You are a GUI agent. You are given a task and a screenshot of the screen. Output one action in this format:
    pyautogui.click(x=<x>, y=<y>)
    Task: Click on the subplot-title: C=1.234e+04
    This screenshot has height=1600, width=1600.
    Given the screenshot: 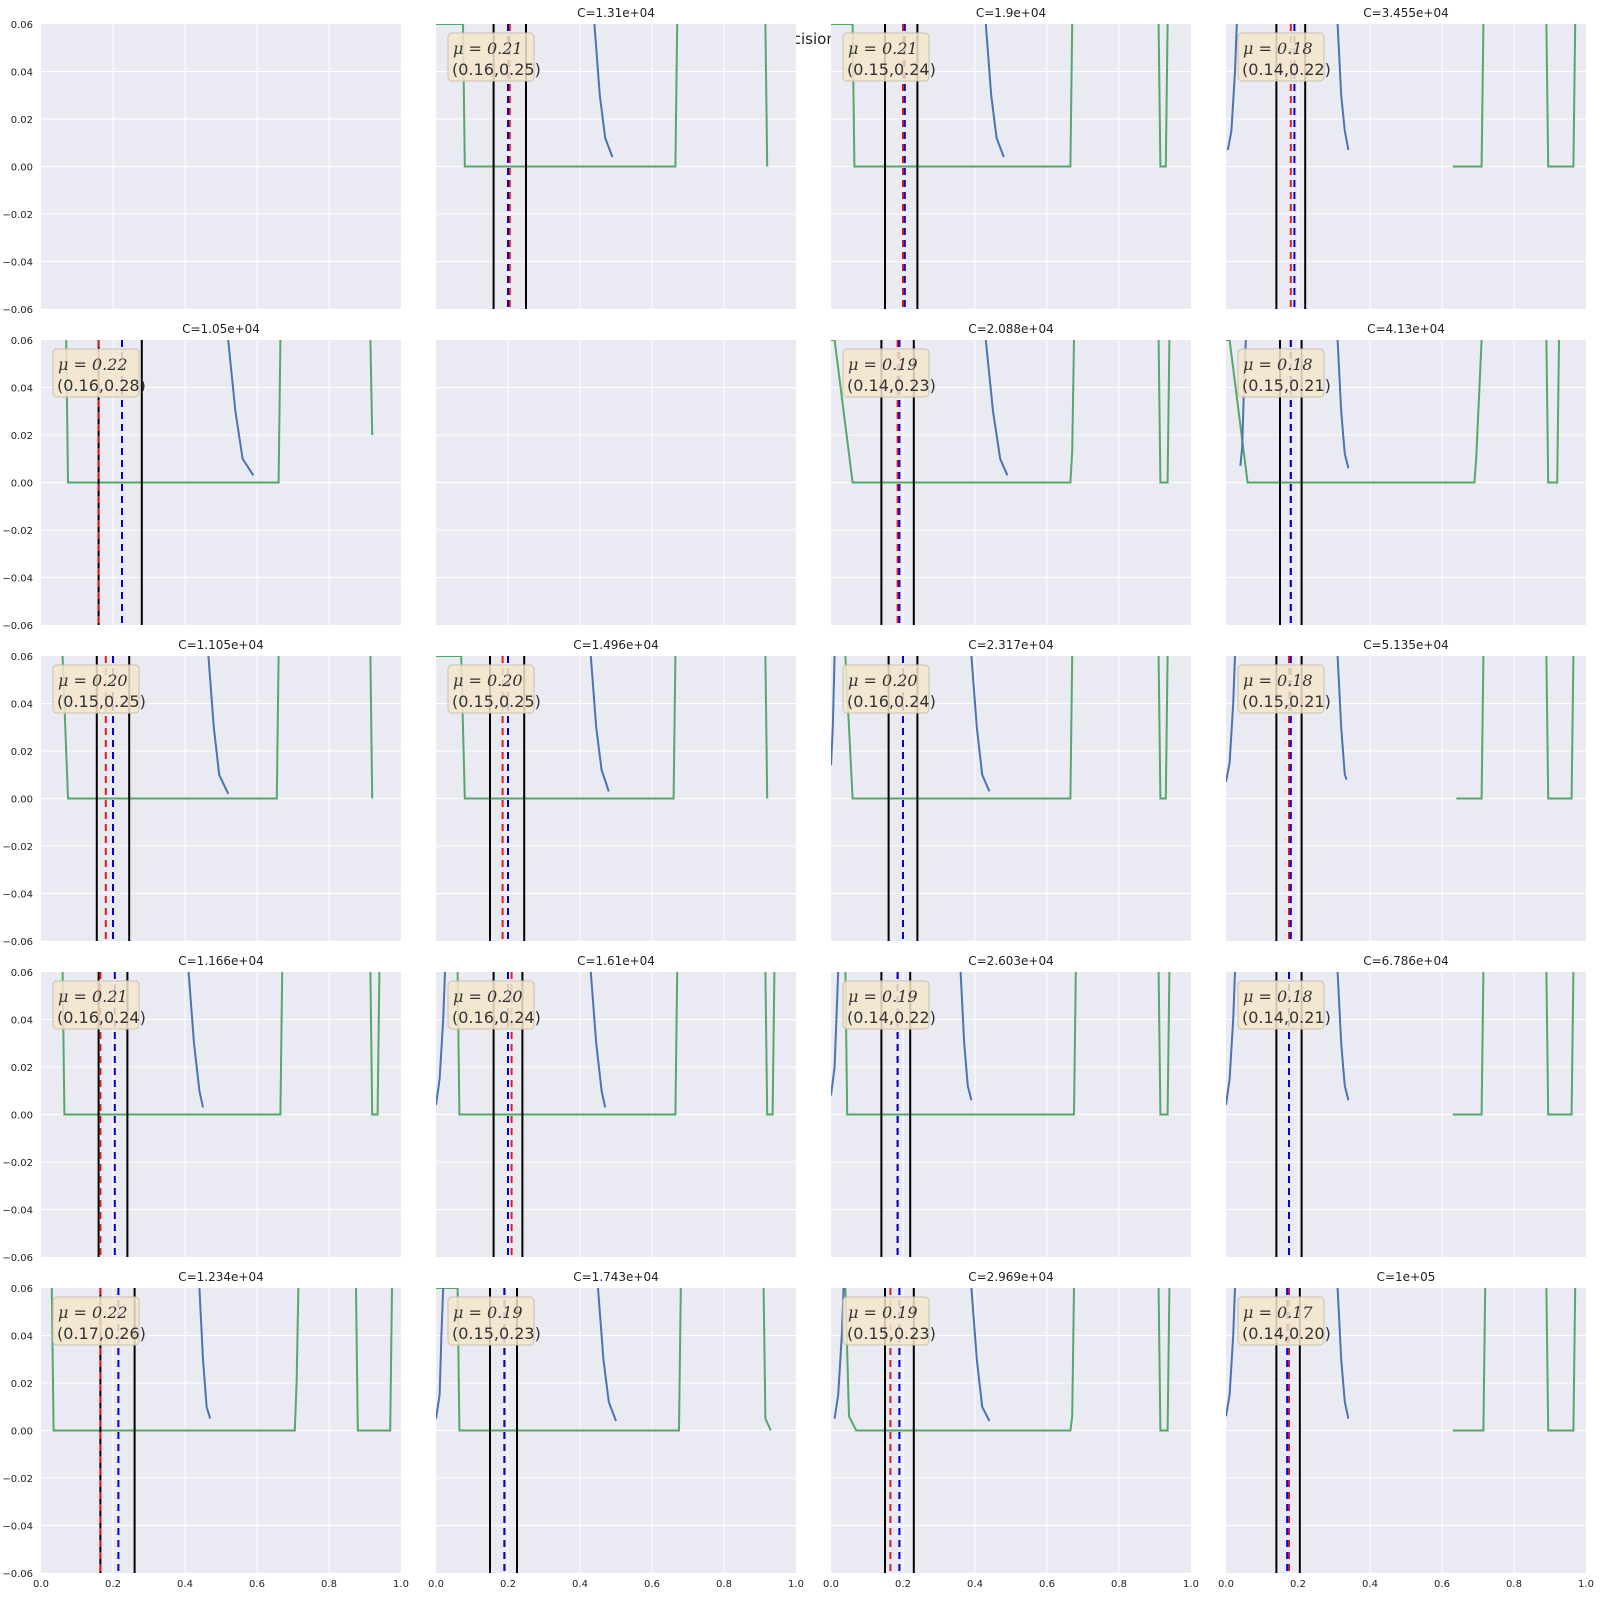 What is the action you would take?
    pyautogui.click(x=221, y=1277)
    